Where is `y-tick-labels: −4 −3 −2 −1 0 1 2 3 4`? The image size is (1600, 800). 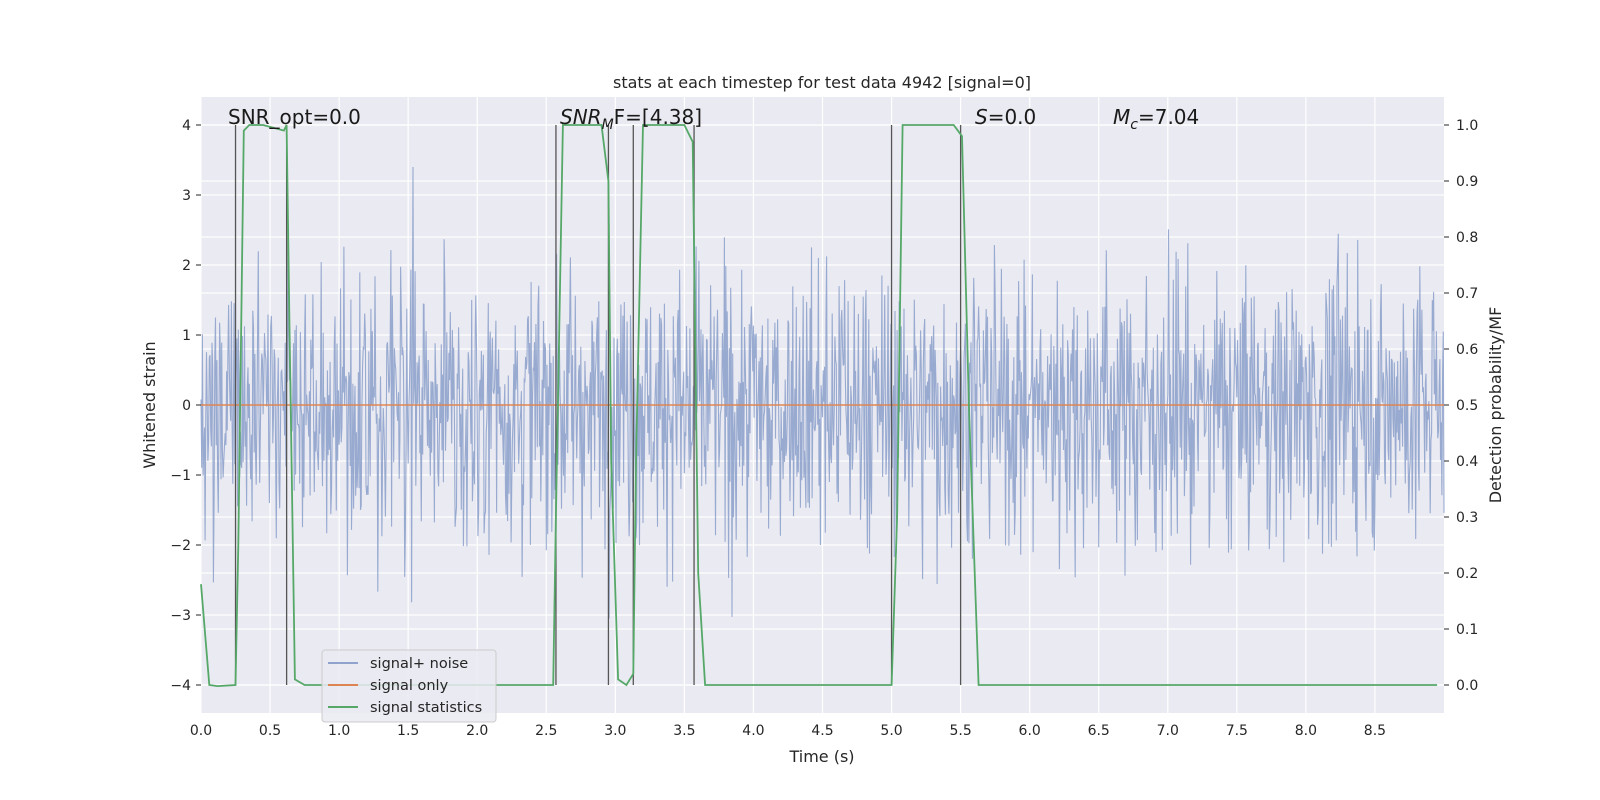 y-tick-labels: −4 −3 −2 −1 0 1 2 3 4 is located at coordinates (185, 406).